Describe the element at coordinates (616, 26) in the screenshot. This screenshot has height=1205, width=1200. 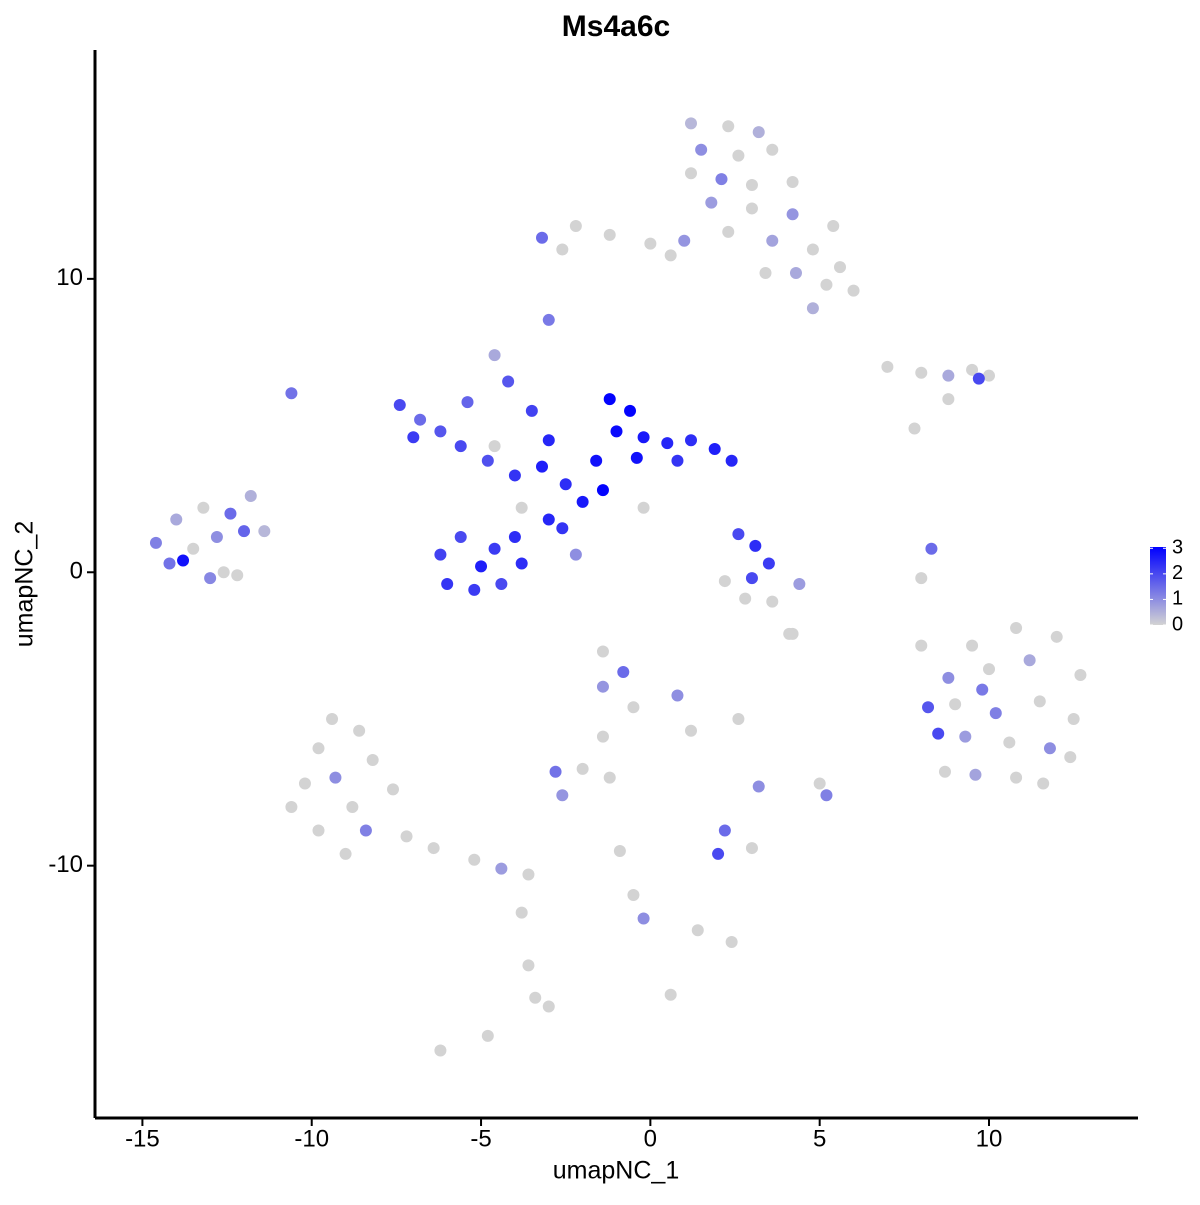
I see `chart-title: Ms4a6c` at that location.